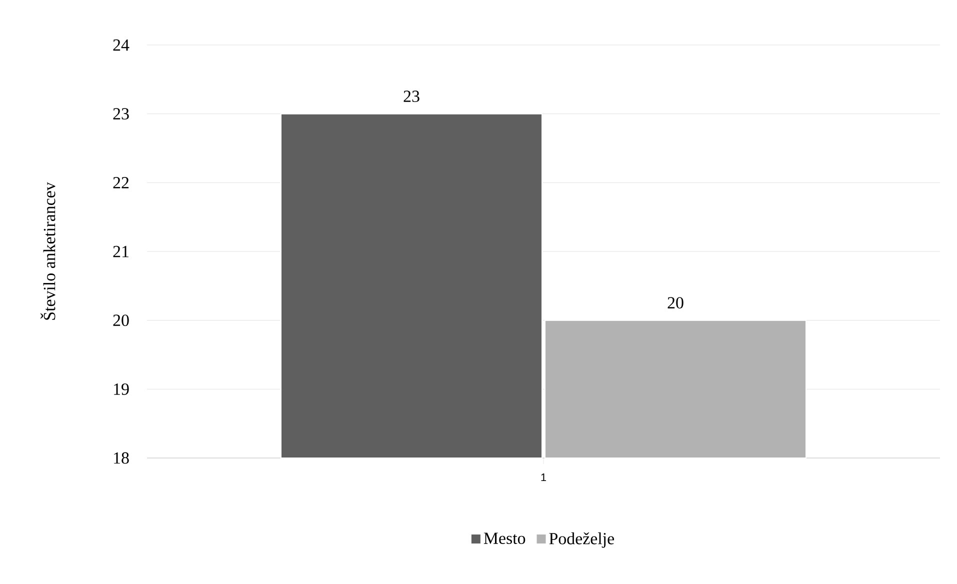 The height and width of the screenshot is (584, 957). I want to click on y-tick-label: 18, so click(121, 458).